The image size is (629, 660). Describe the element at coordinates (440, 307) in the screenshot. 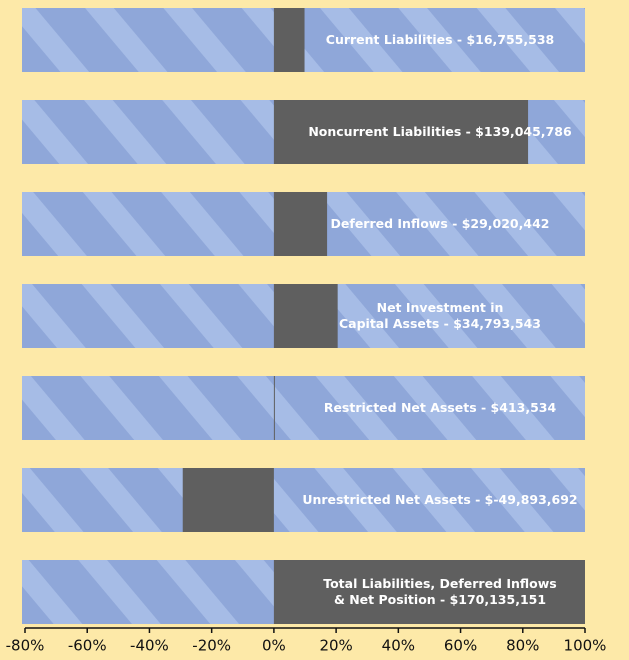

I see `bar-label-line: Net Investment in` at that location.